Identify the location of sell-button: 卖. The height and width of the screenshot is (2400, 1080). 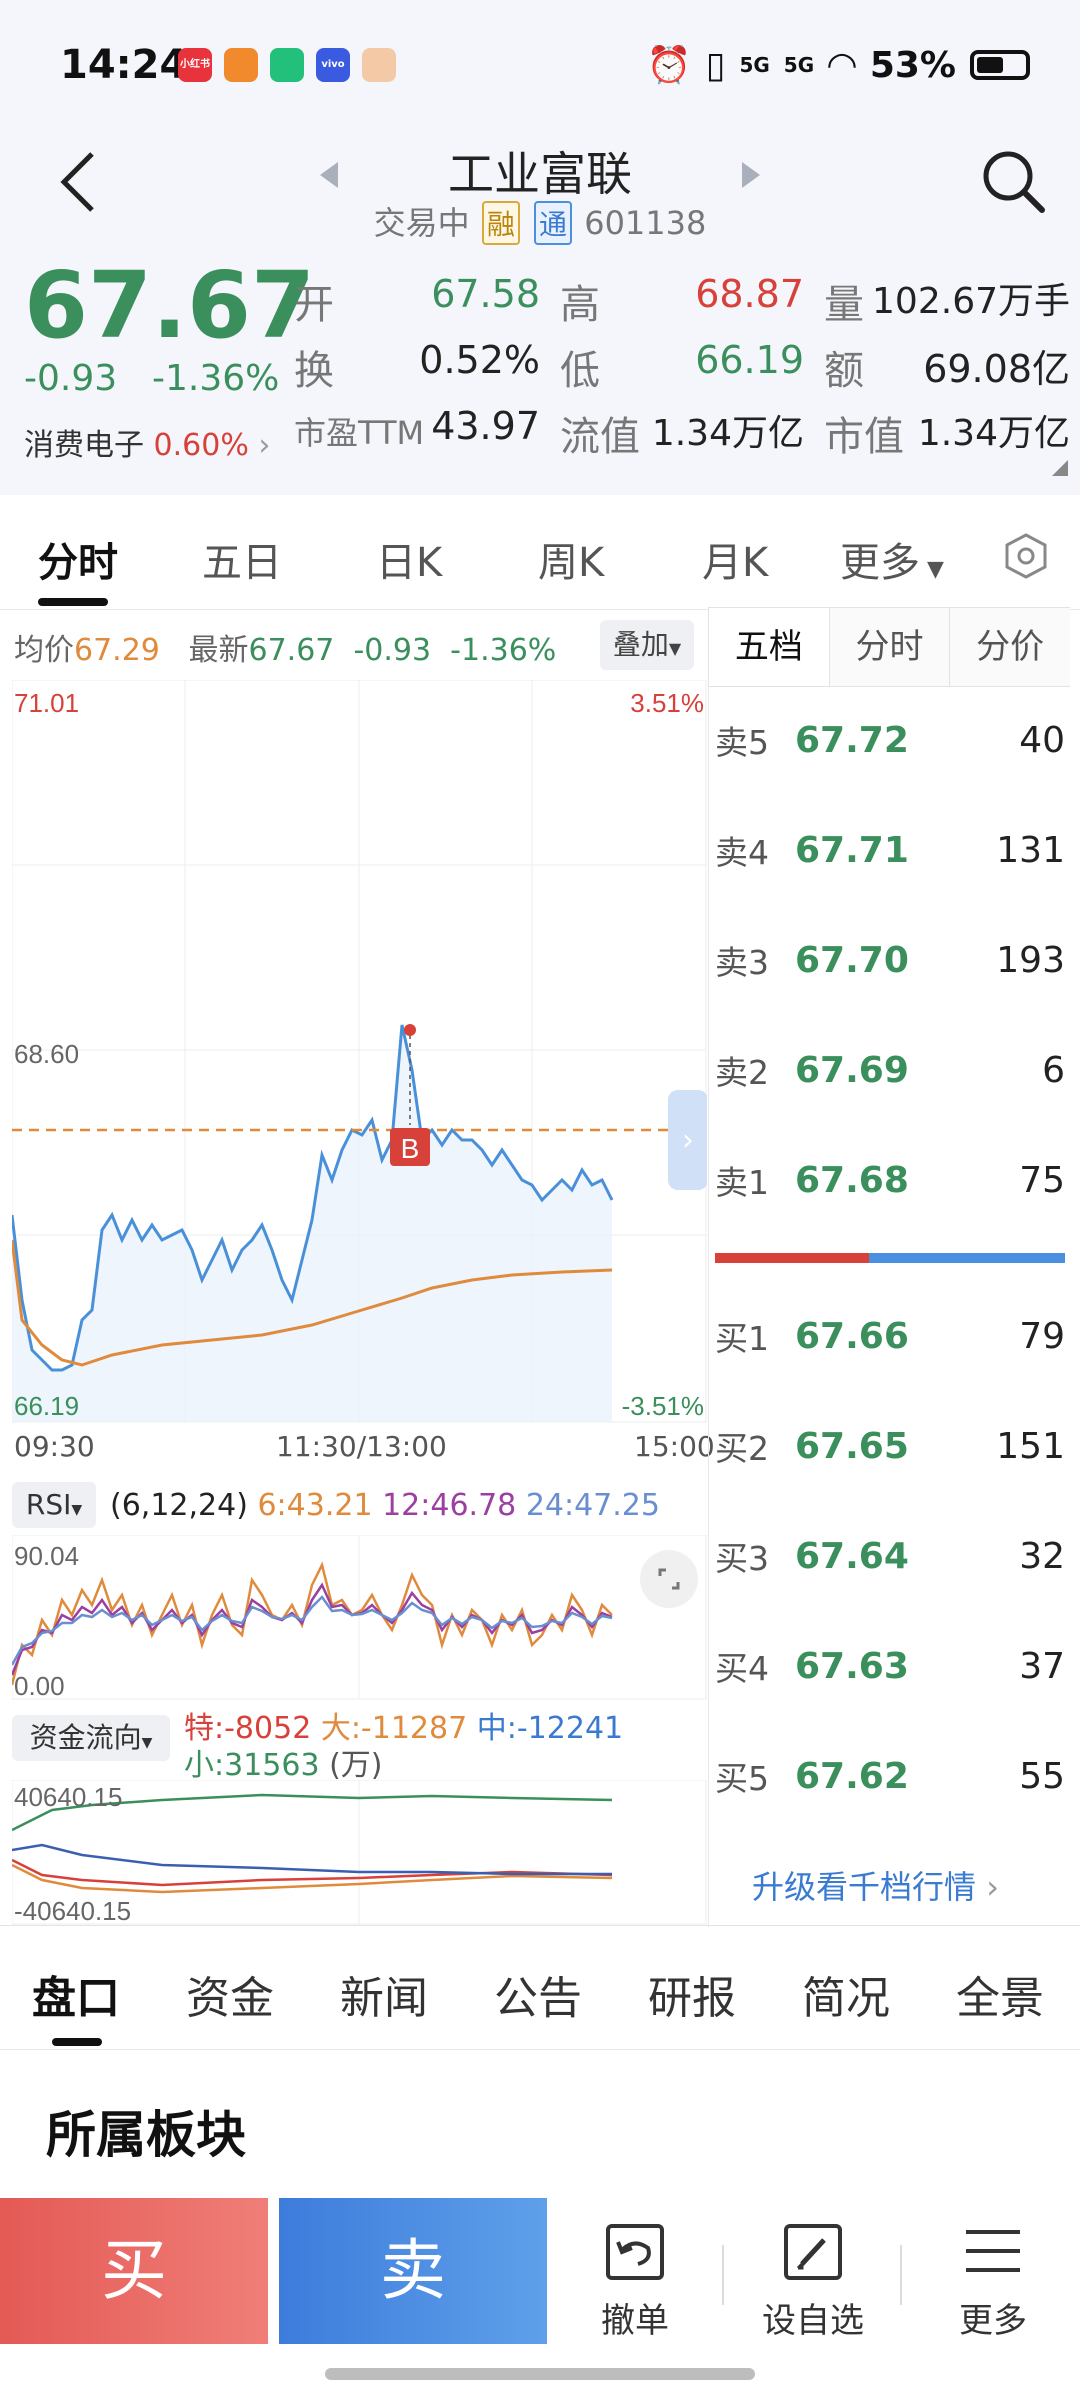
(413, 2271).